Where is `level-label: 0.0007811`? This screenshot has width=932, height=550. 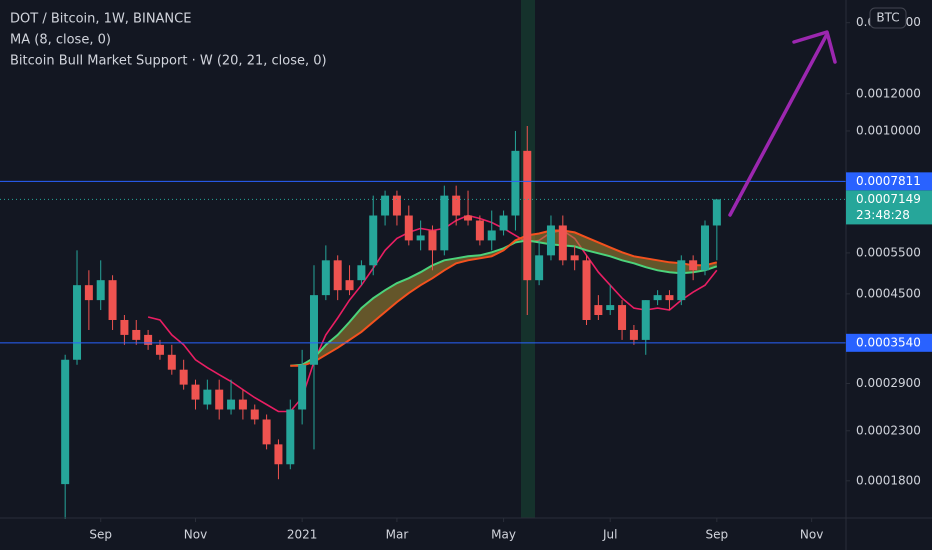 level-label: 0.0007811 is located at coordinates (888, 181).